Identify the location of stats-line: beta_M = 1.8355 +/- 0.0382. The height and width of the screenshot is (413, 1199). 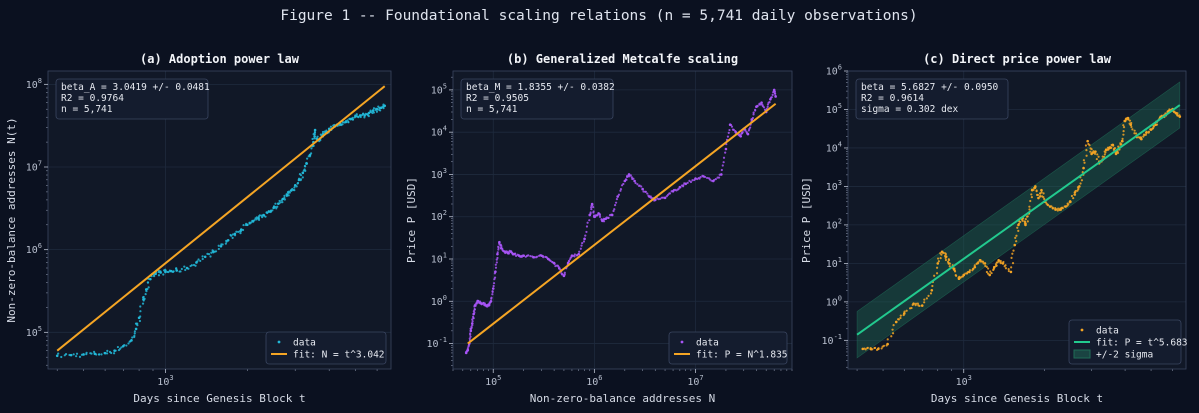
(540, 87).